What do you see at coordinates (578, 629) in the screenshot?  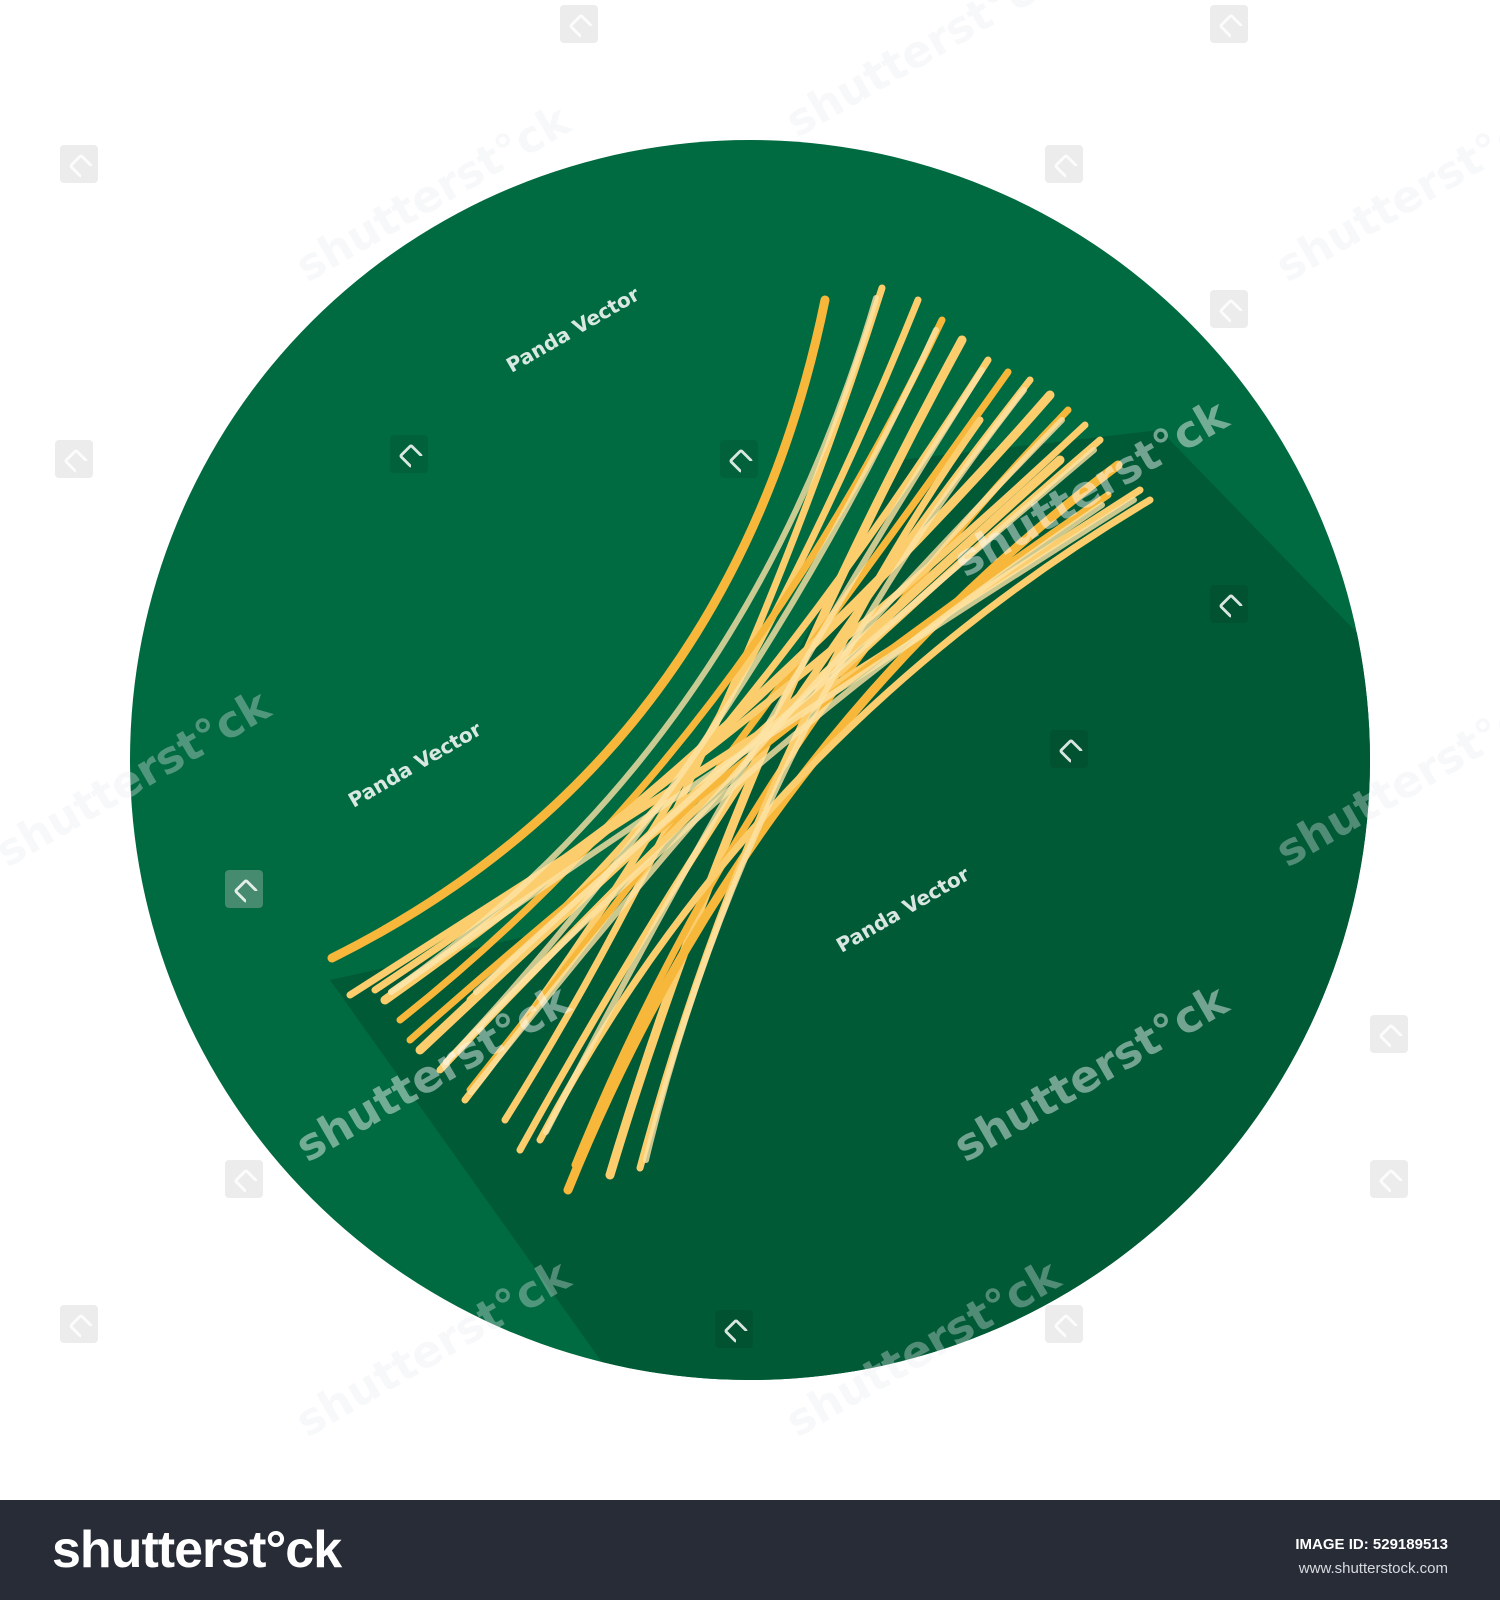 I see `spaghetti-strand` at bounding box center [578, 629].